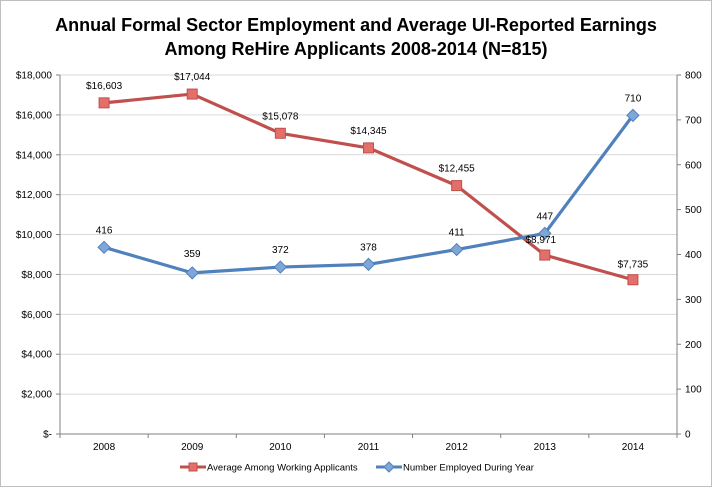 The image size is (712, 487). What do you see at coordinates (688, 435) in the screenshot?
I see `y-right-tick-label: 0` at bounding box center [688, 435].